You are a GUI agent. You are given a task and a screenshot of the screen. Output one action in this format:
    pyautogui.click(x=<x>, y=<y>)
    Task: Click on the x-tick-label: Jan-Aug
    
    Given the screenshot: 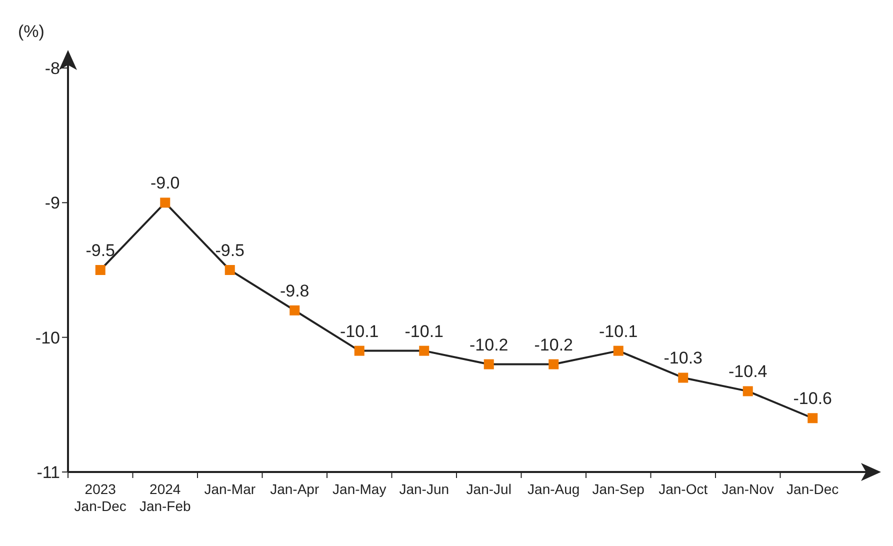 What is the action you would take?
    pyautogui.click(x=554, y=489)
    